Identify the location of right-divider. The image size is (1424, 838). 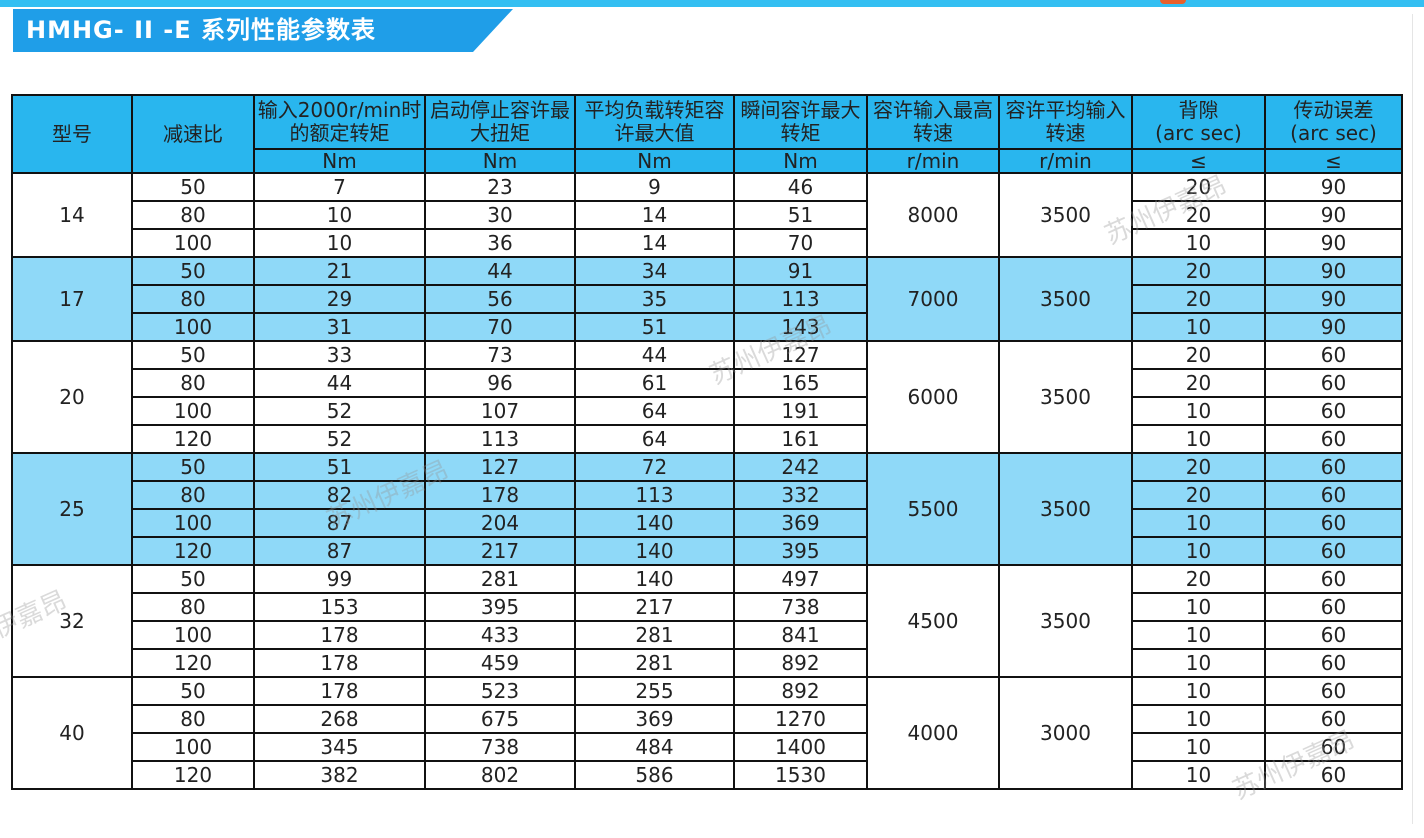
(1412, 419).